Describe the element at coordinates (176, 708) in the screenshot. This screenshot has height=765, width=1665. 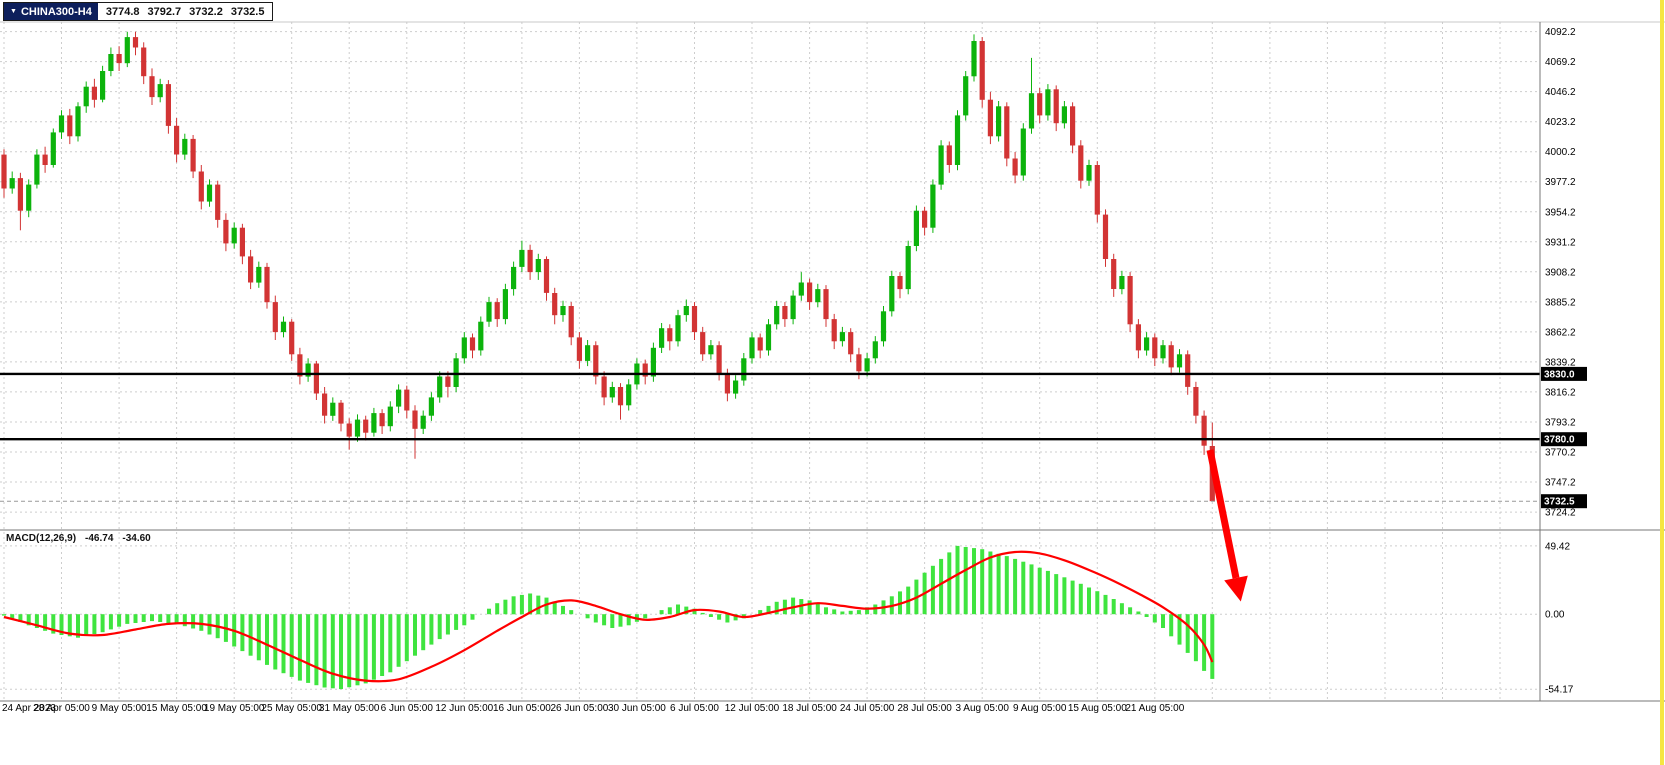
I see `svg-text: 15 May 05:00` at that location.